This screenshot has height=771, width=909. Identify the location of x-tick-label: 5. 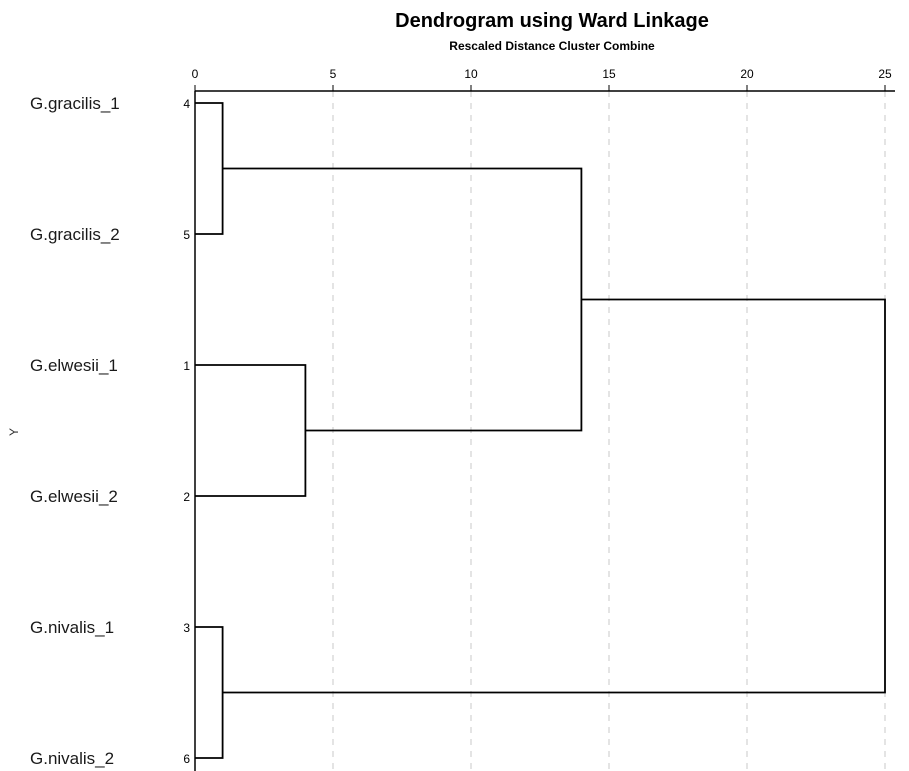
(333, 74).